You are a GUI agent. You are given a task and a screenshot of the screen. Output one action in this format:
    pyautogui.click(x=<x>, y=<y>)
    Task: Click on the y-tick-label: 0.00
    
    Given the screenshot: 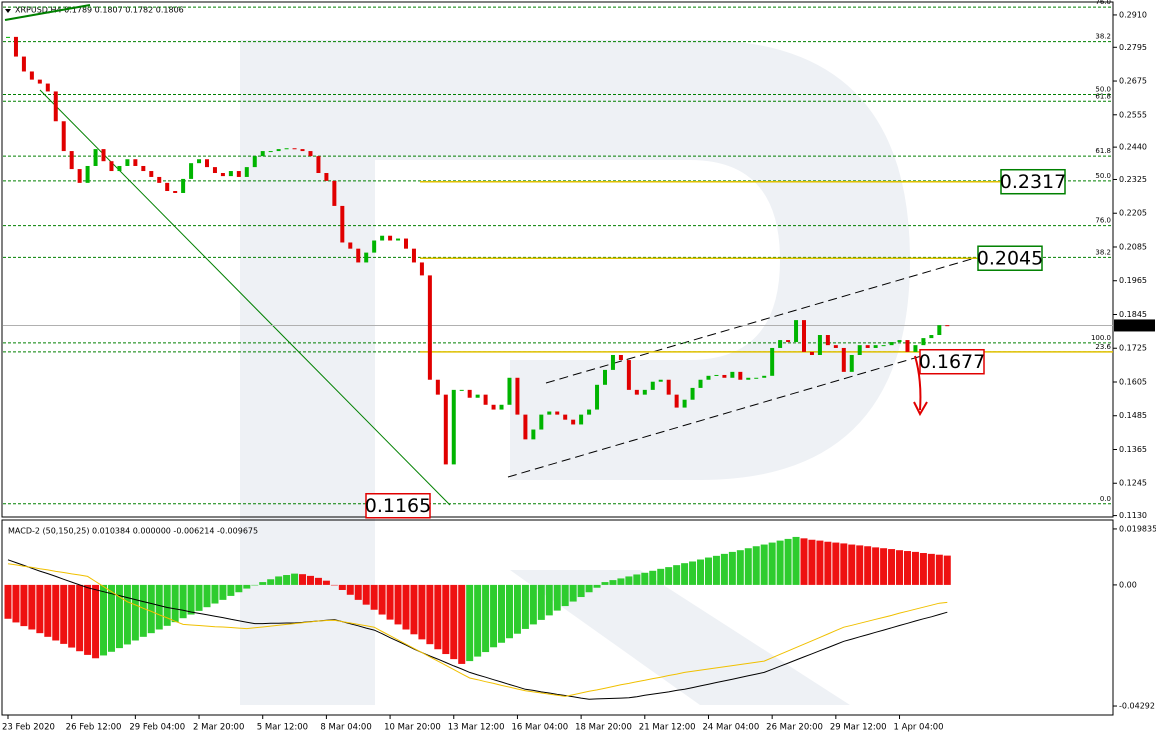 What is the action you would take?
    pyautogui.click(x=1128, y=584)
    